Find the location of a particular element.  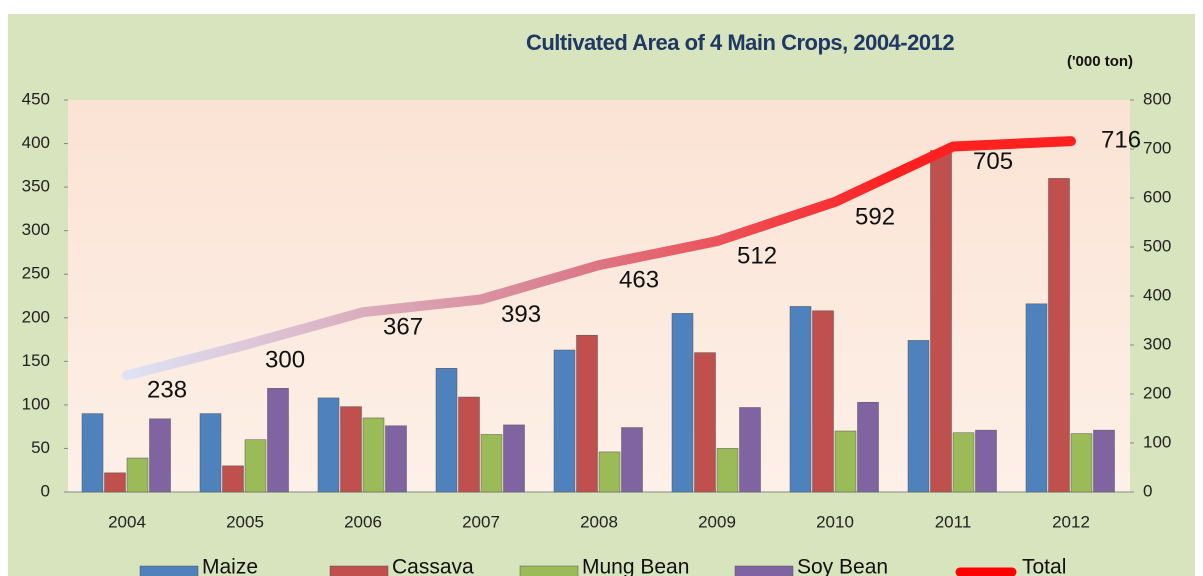

data-label: 300 is located at coordinates (285, 359).